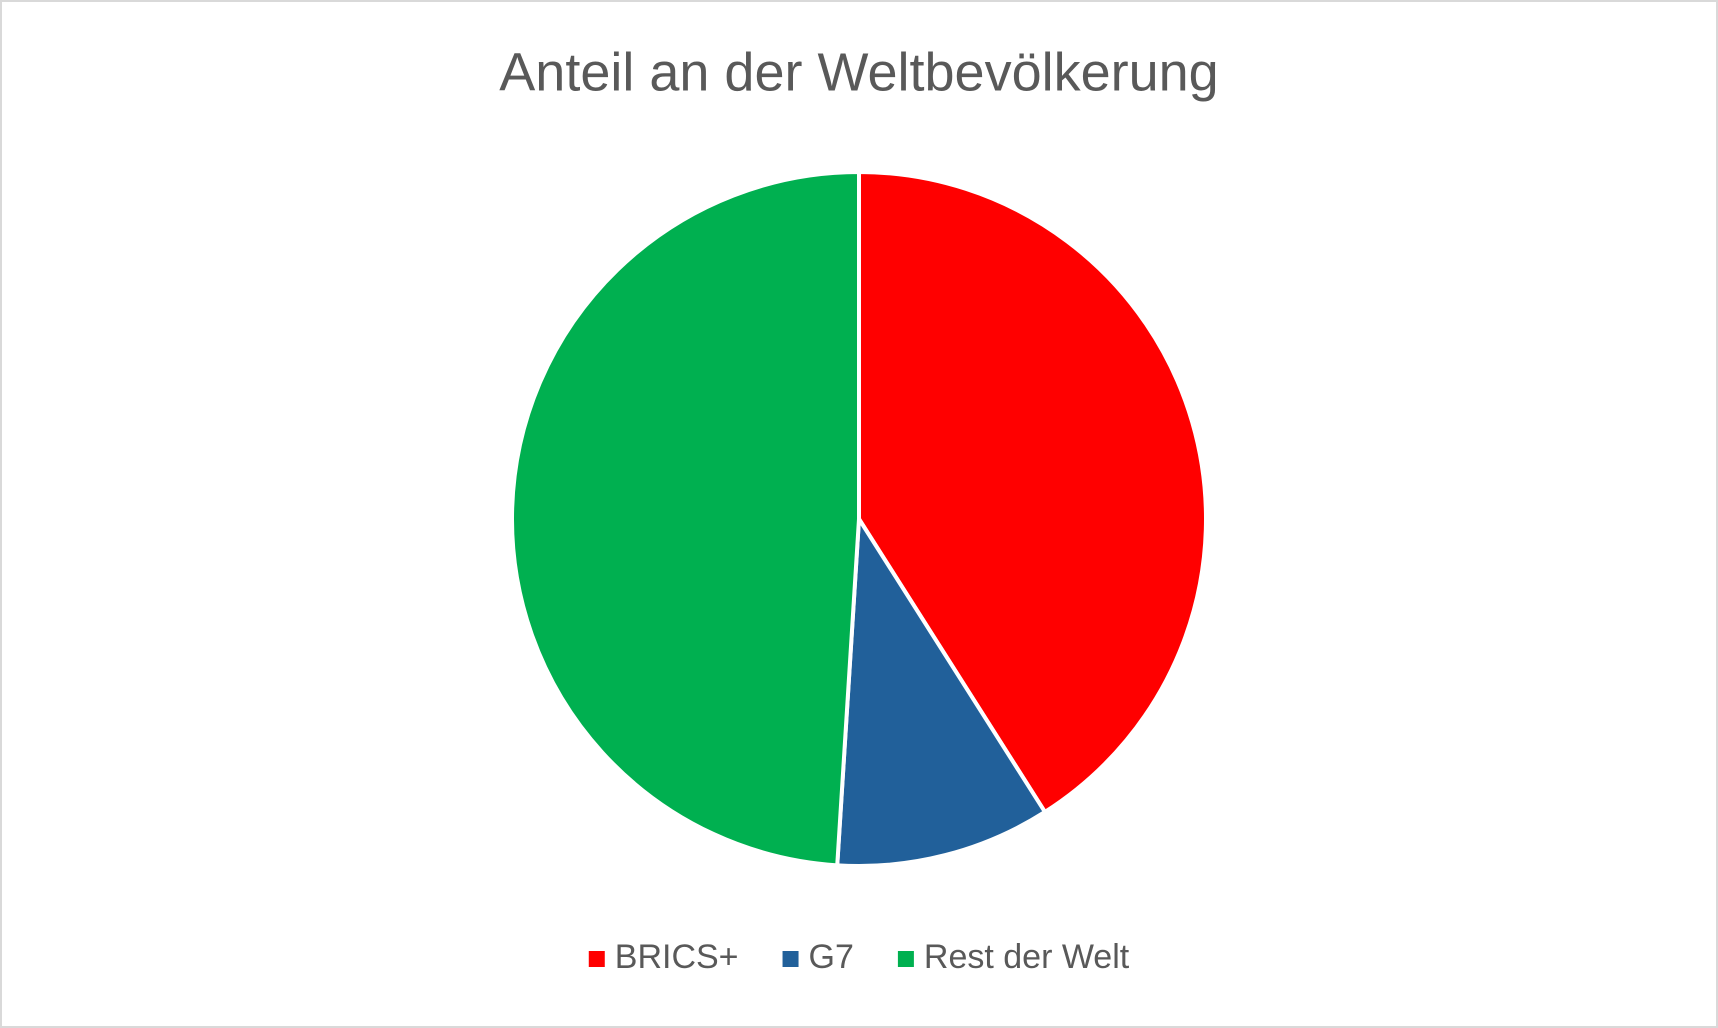 Image resolution: width=1718 pixels, height=1028 pixels. What do you see at coordinates (1027, 957) in the screenshot?
I see `legend-label: Rest der Welt` at bounding box center [1027, 957].